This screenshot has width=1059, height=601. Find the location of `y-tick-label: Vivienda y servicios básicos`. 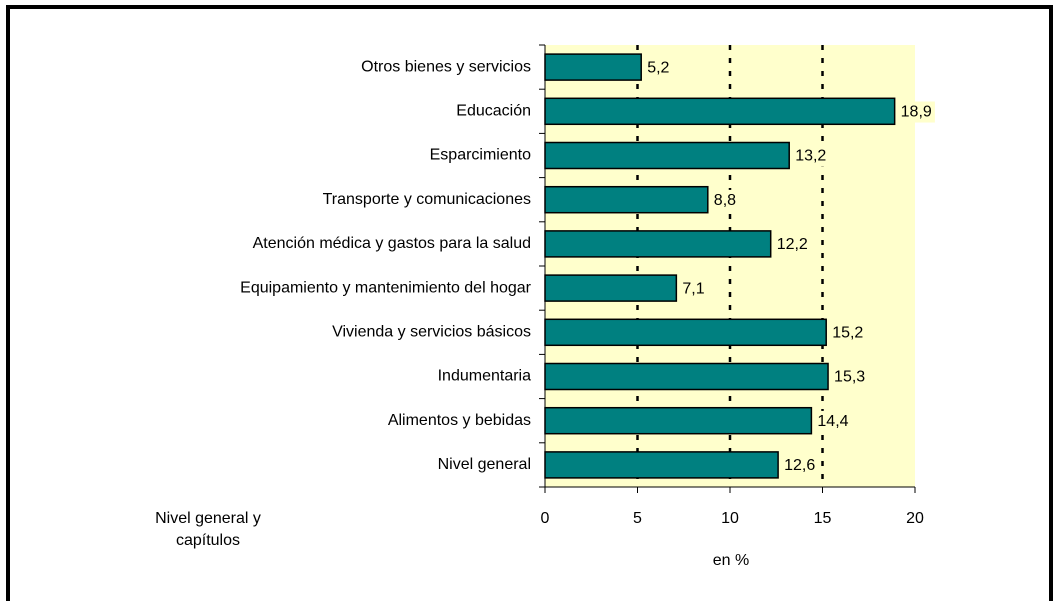

y-tick-label: Vivienda y servicios básicos is located at coordinates (431, 332).